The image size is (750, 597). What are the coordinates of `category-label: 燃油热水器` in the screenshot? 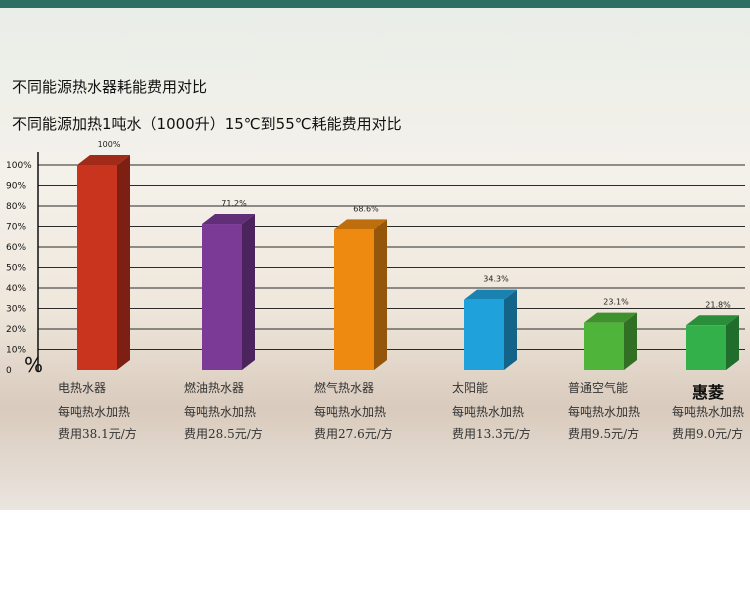 It's located at (214, 387).